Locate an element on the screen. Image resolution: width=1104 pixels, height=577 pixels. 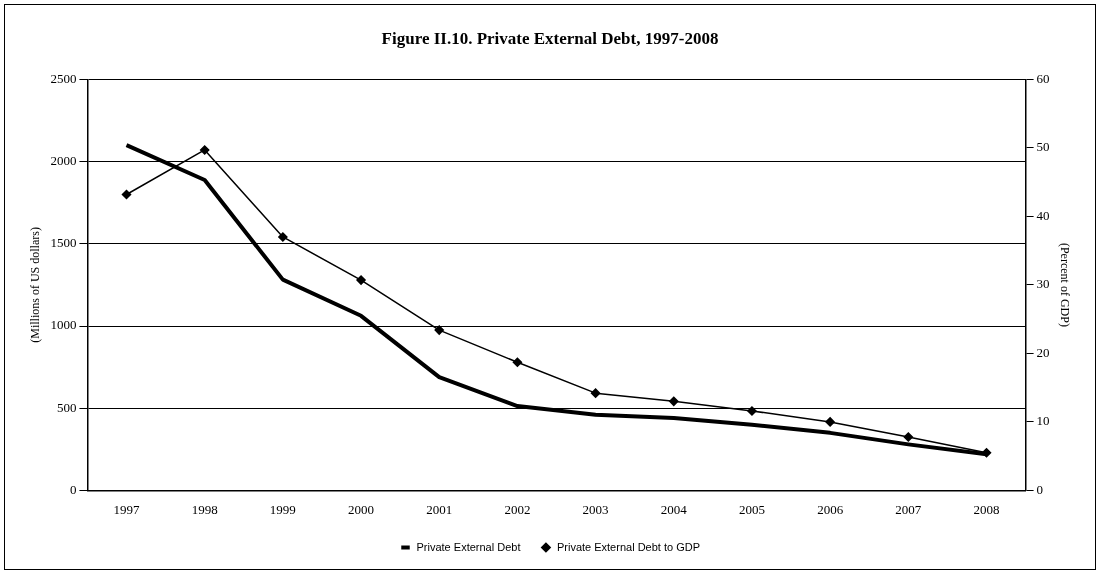
x-tick-label: 2004 is located at coordinates (674, 509).